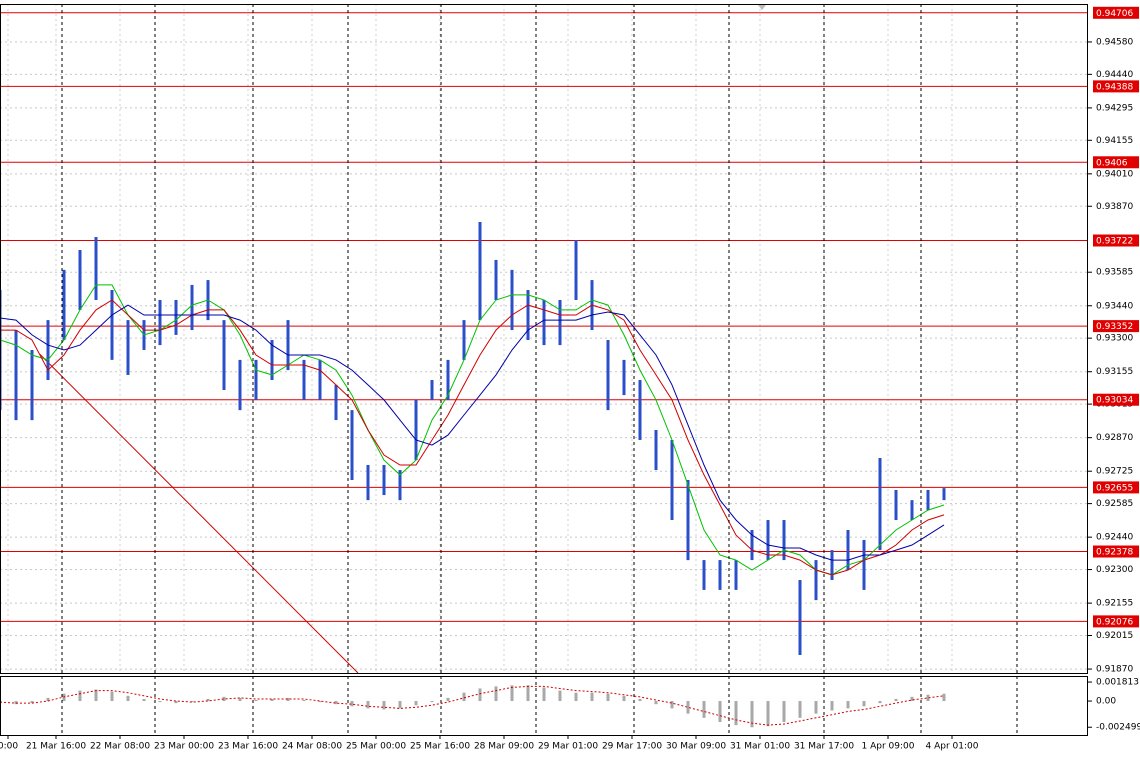  I want to click on y-tick-label: -0.002499, so click(1118, 728).